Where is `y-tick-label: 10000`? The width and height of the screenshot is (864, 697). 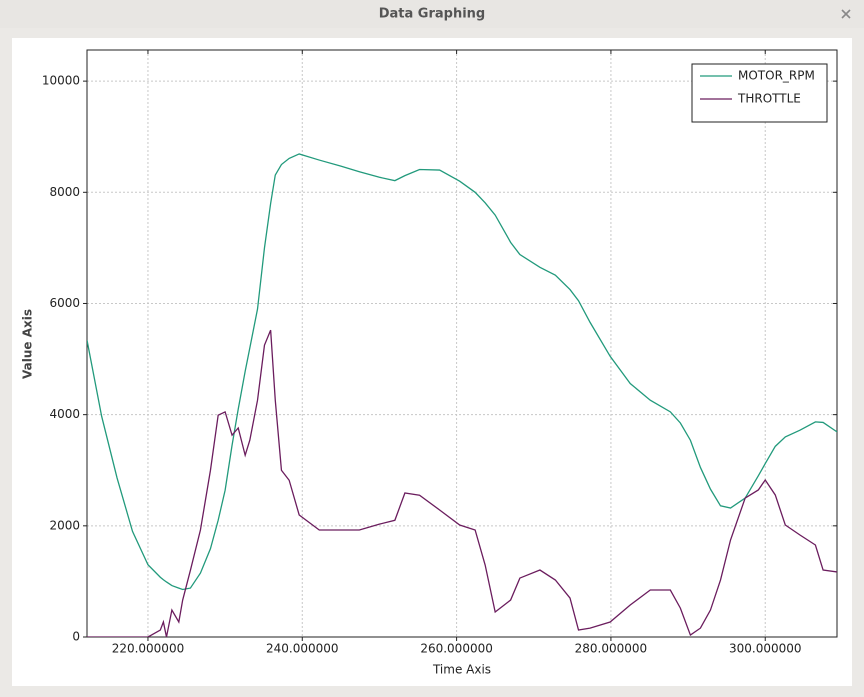 y-tick-label: 10000 is located at coordinates (61, 81).